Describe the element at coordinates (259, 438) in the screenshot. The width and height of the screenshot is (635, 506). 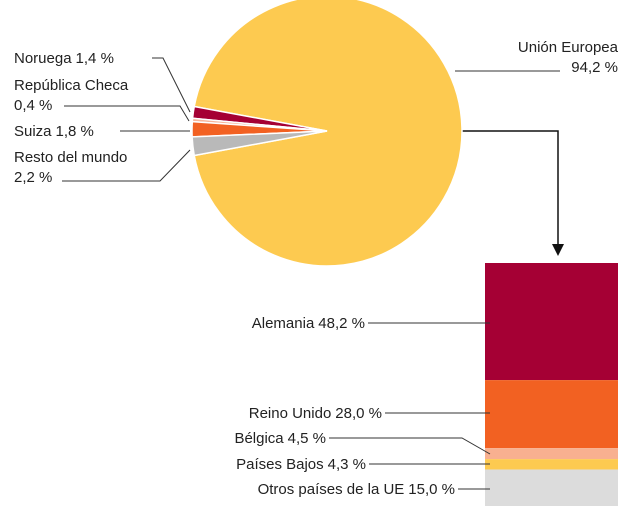
I see `label-name: Bélgica` at that location.